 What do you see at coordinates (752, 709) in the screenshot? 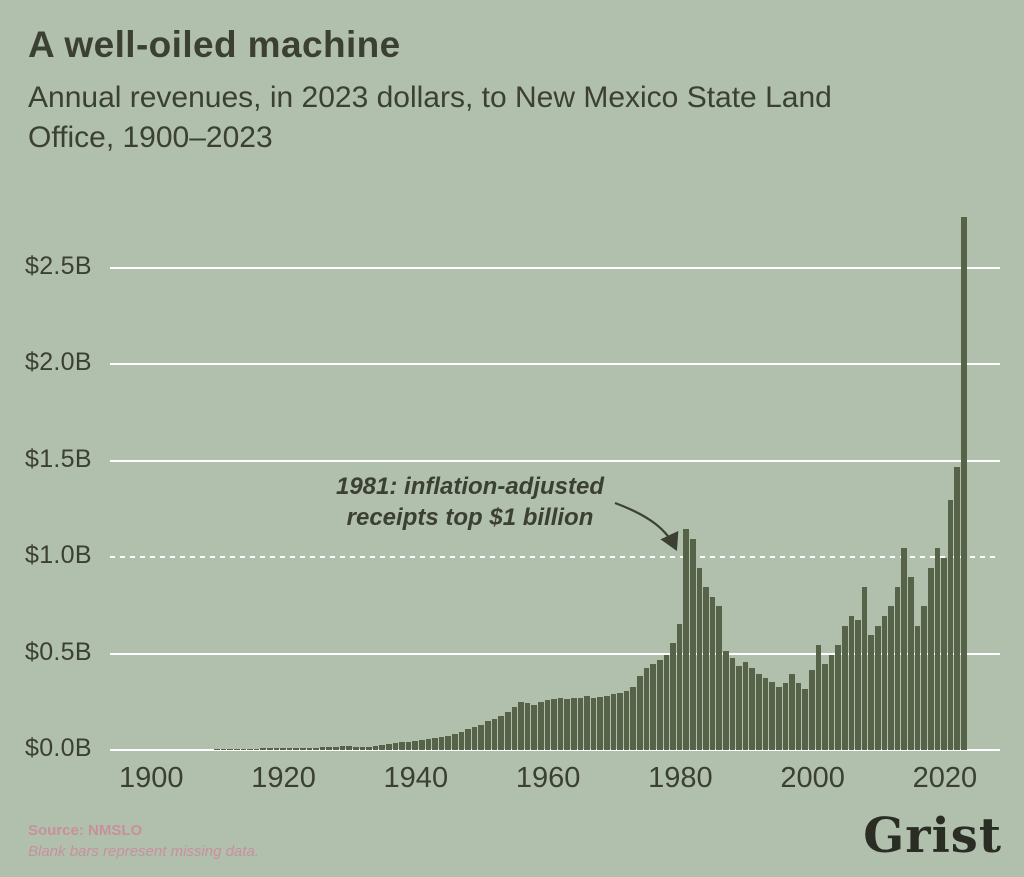
I see `bar-1991` at bounding box center [752, 709].